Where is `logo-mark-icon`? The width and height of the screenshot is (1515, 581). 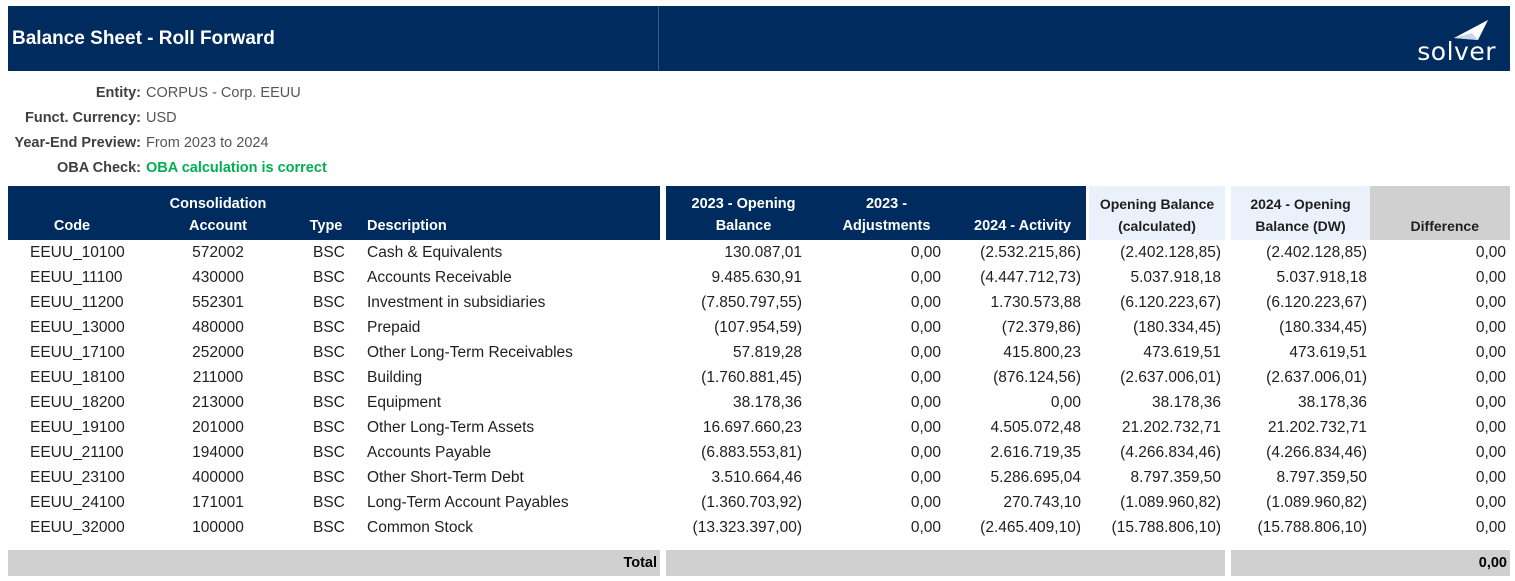
logo-mark-icon is located at coordinates (1471, 30).